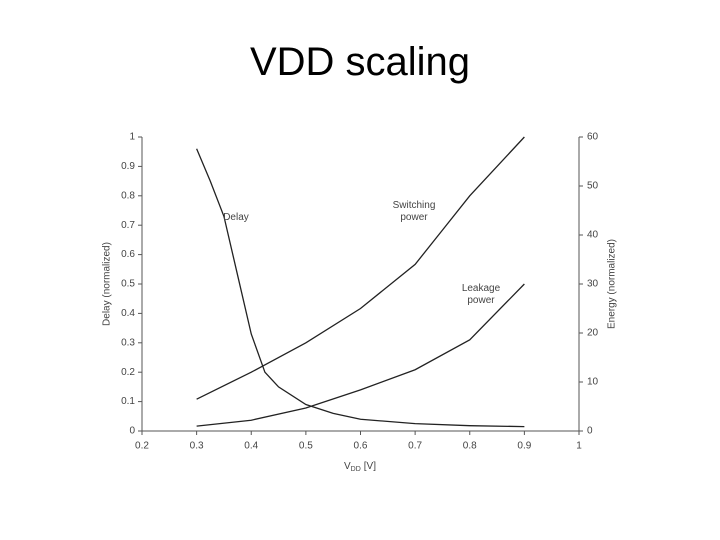 This screenshot has height=540, width=720. What do you see at coordinates (347, 466) in the screenshot?
I see `x-label-main: V` at bounding box center [347, 466].